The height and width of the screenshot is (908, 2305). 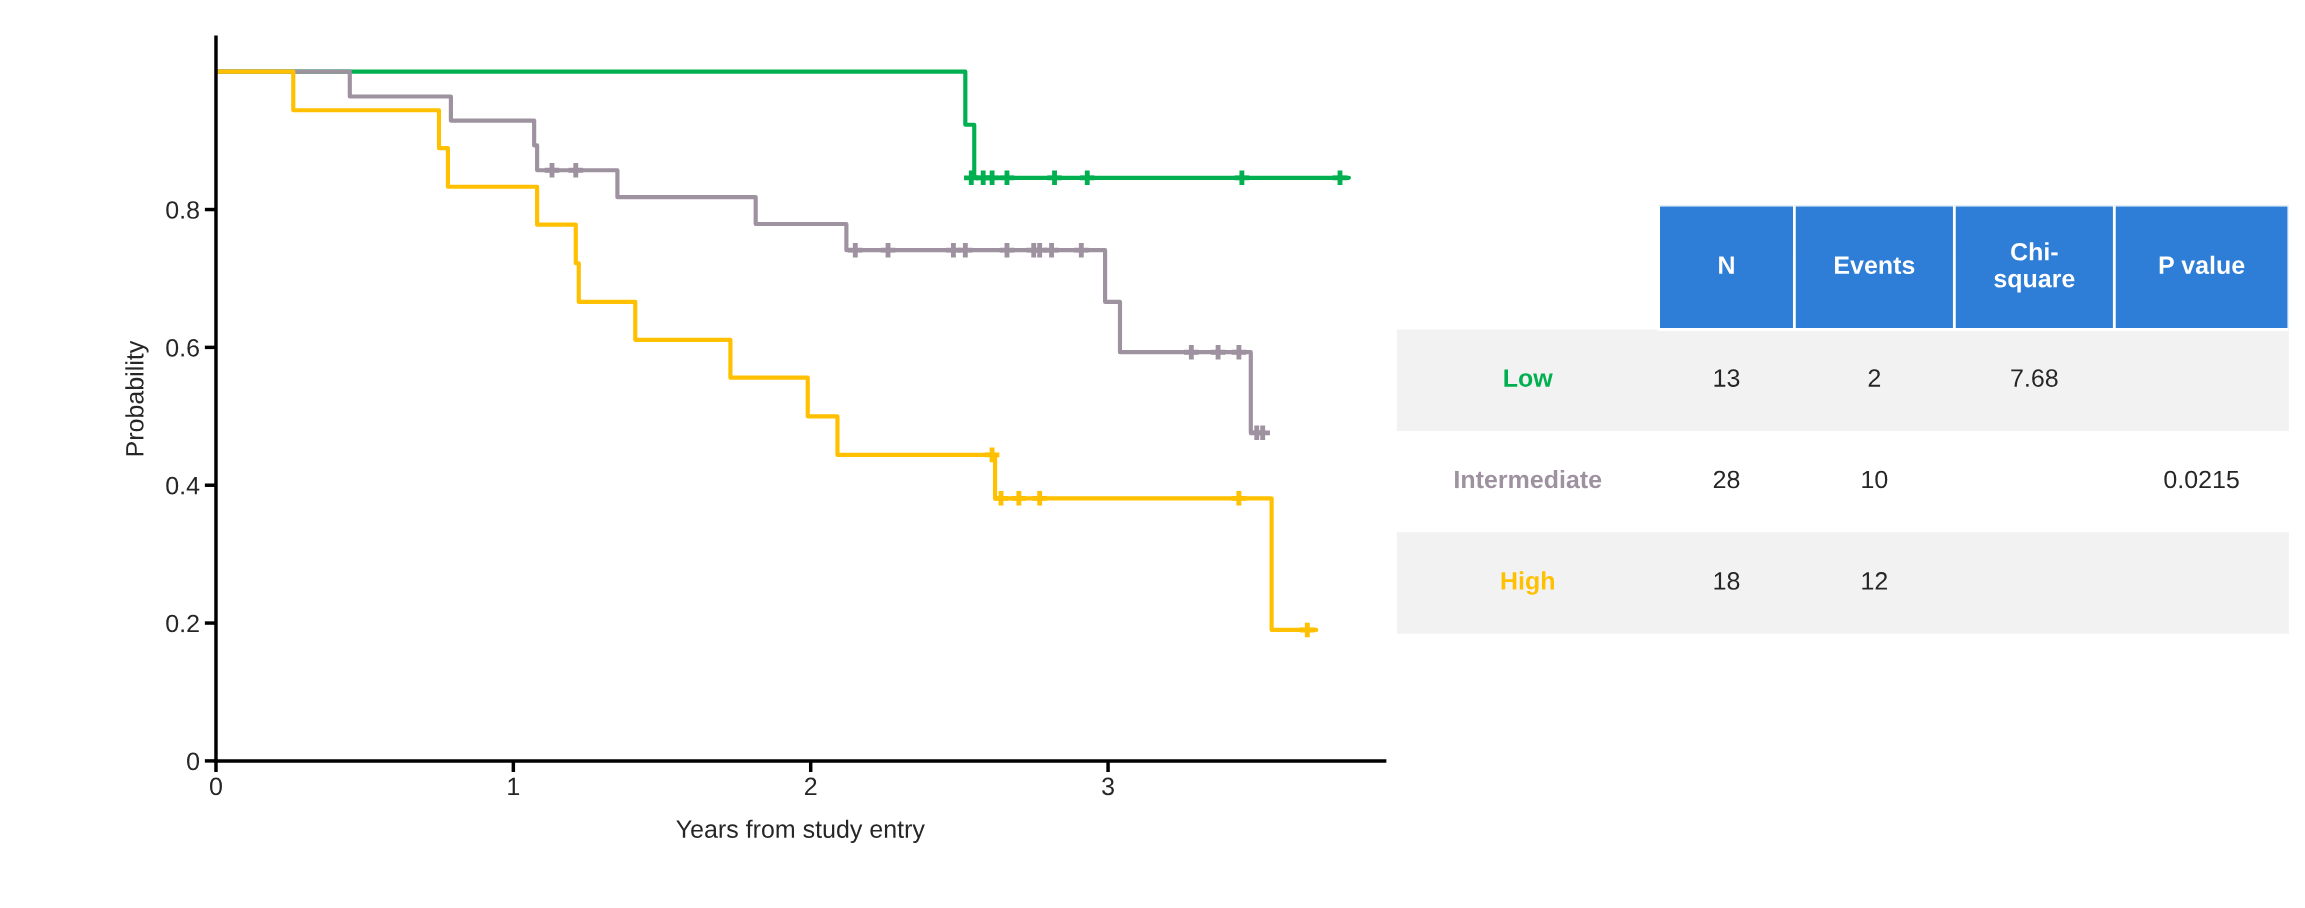 I want to click on y-tick-label: 0.4, so click(x=183, y=485).